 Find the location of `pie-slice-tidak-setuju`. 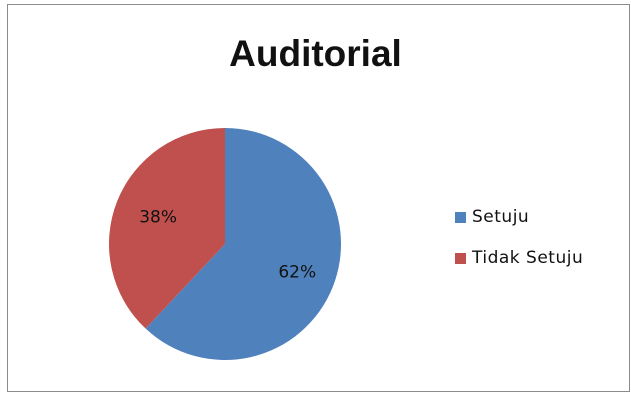

pie-slice-tidak-setuju is located at coordinates (166, 228).